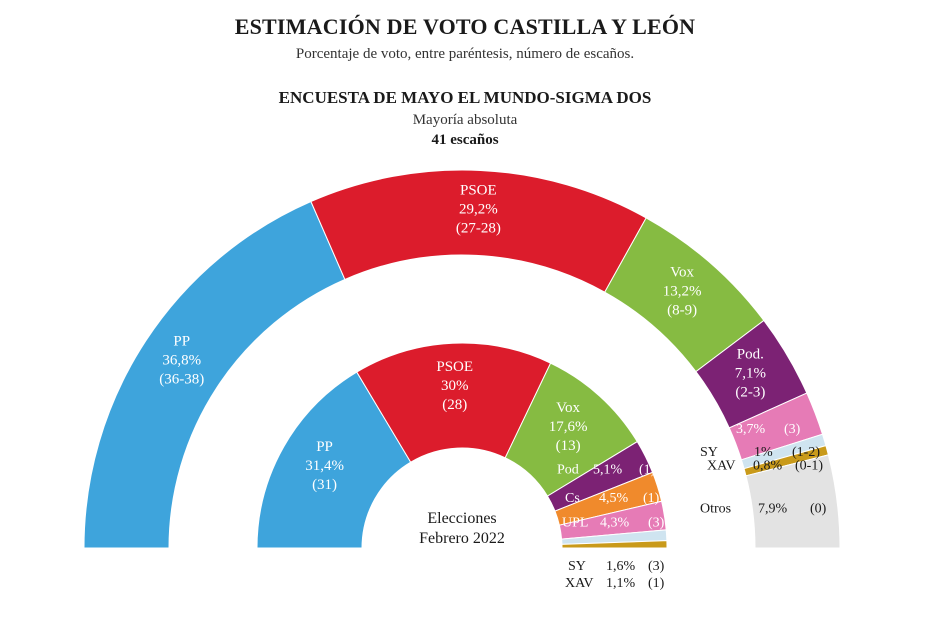 Image resolution: width=930 pixels, height=620 pixels. I want to click on inner-seats-cs: (1), so click(651, 498).